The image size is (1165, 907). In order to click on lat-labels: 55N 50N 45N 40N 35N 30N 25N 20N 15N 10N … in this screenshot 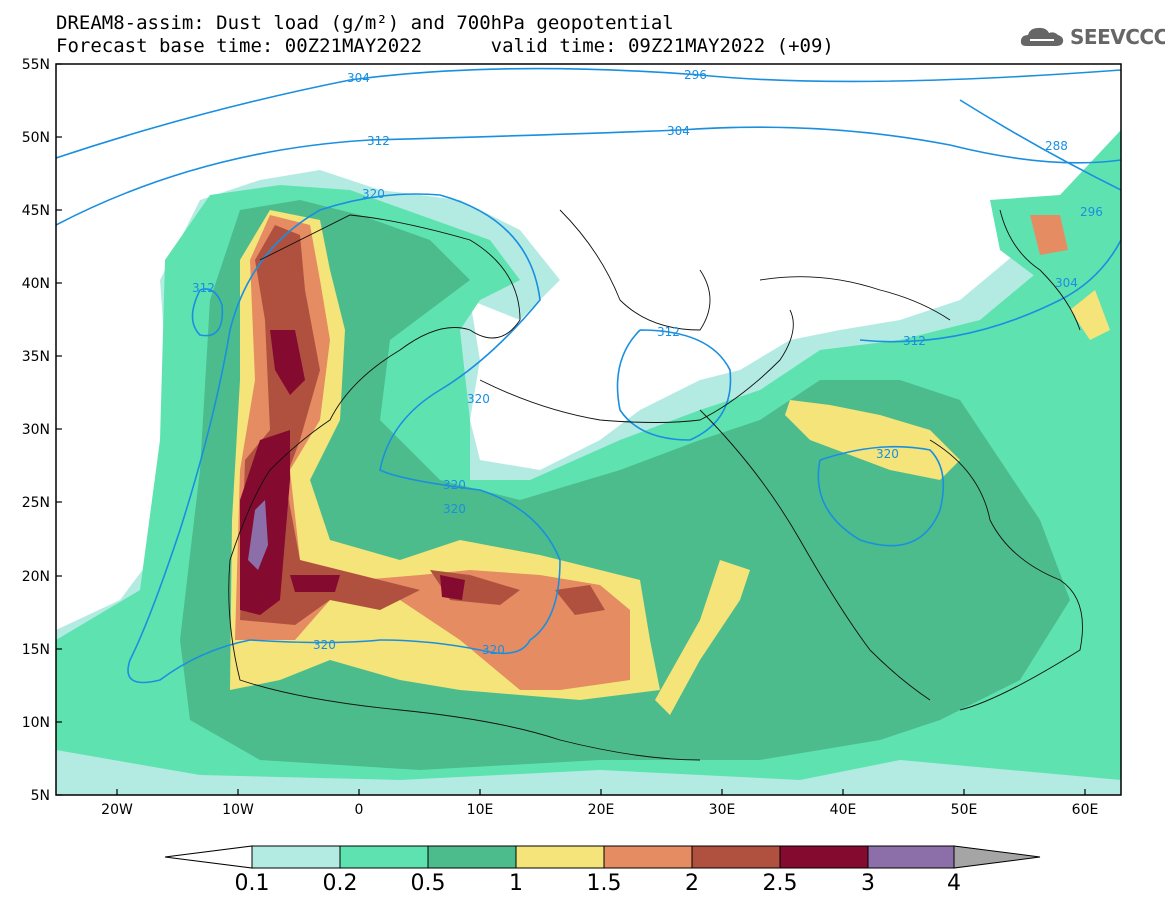, I will do `click(36, 430)`.